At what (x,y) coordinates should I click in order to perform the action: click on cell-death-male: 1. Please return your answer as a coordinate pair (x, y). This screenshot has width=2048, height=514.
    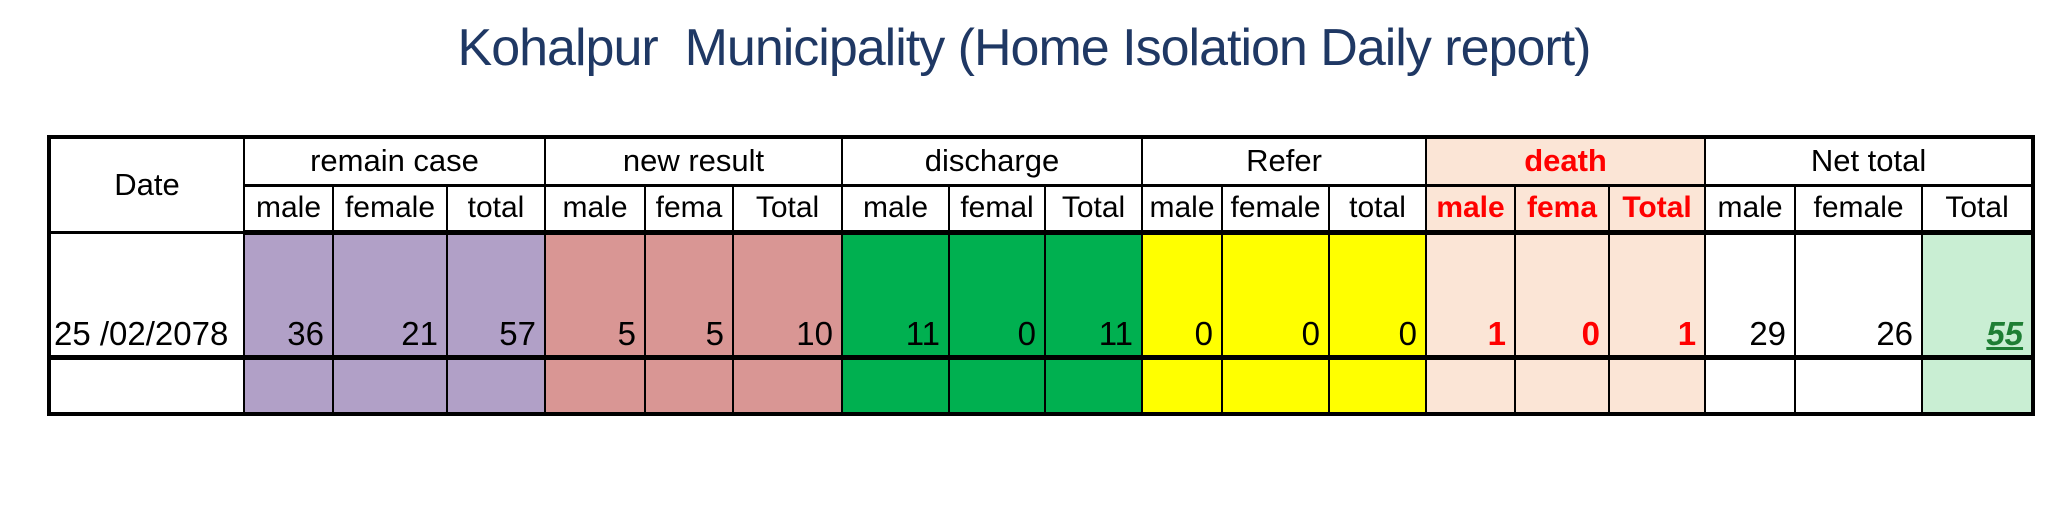
    Looking at the image, I should click on (1471, 295).